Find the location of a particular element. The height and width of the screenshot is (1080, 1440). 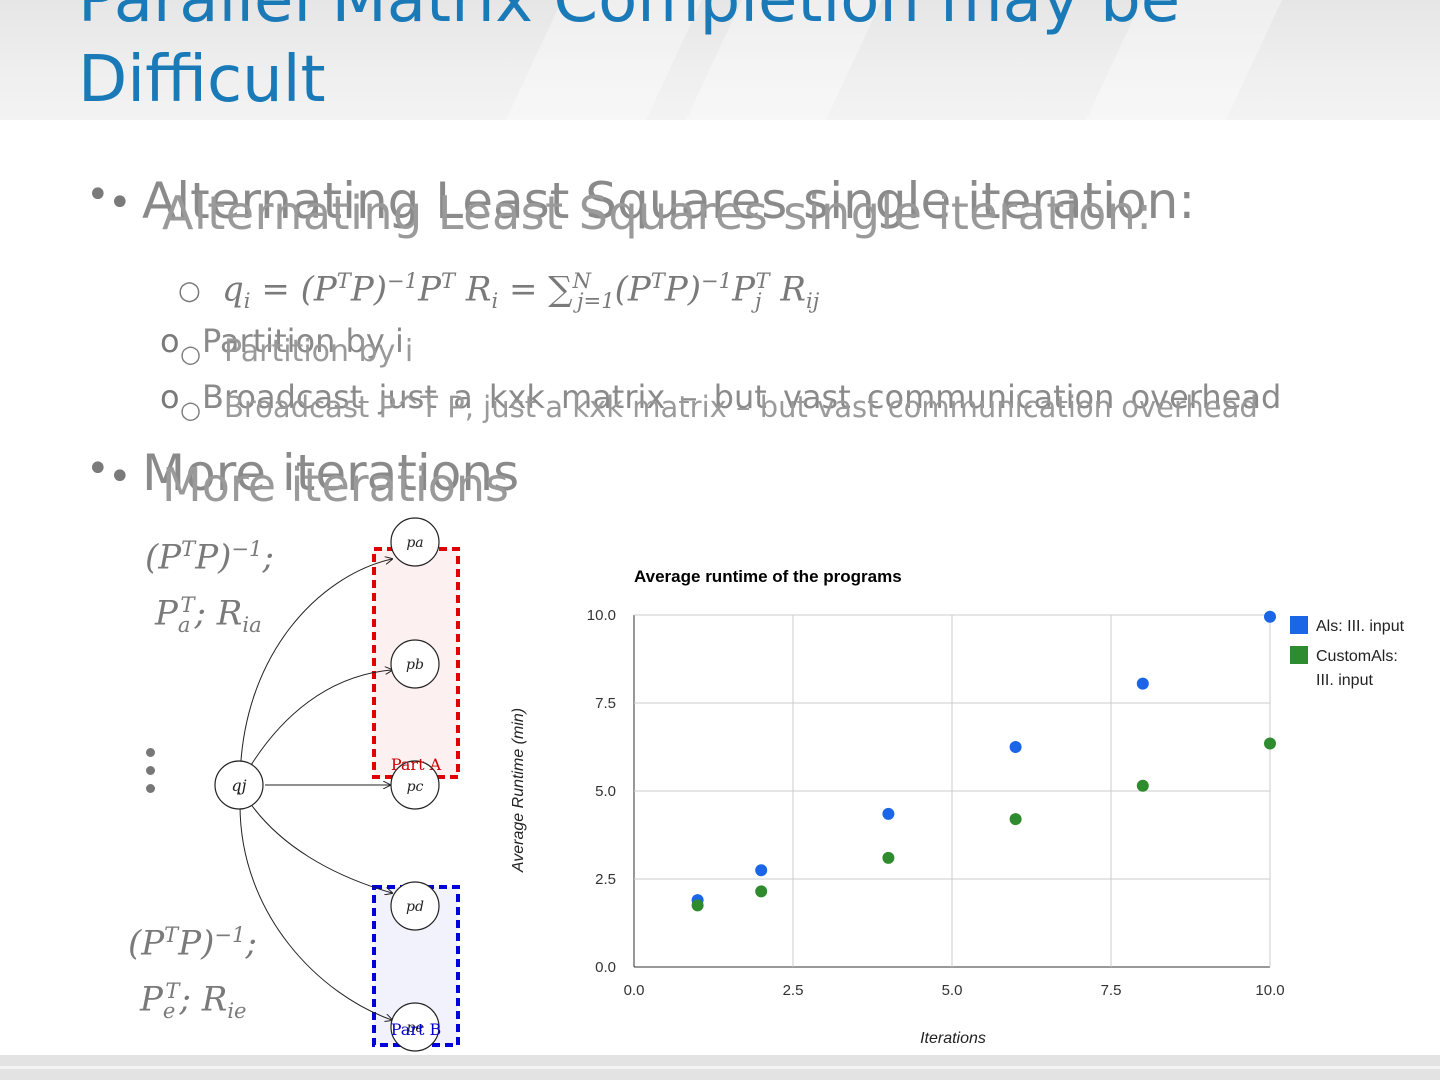

node-qj is located at coordinates (239, 785).